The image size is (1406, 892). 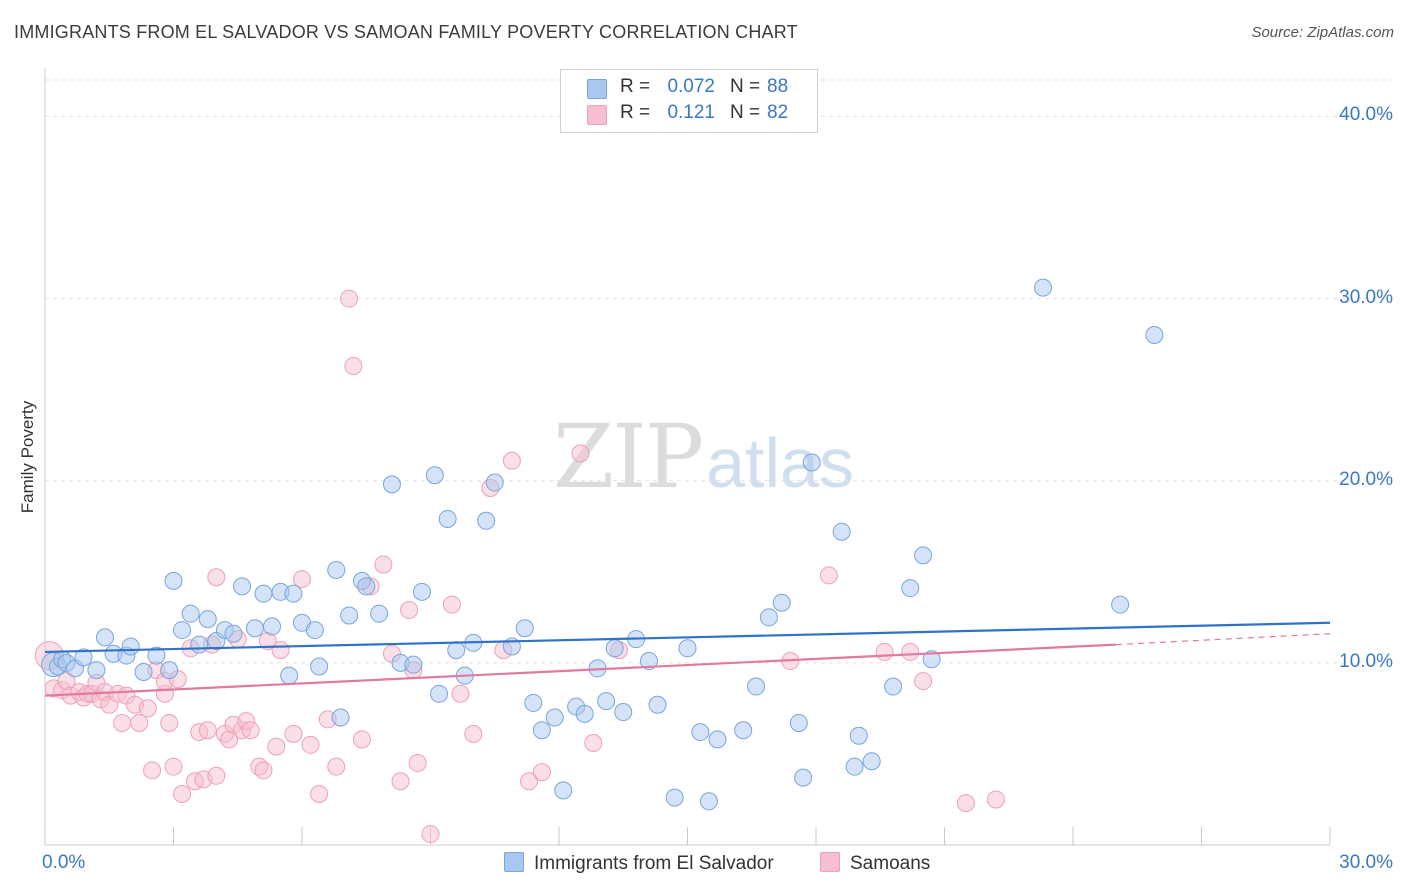 What do you see at coordinates (778, 86) in the screenshot?
I see `n-value: 88` at bounding box center [778, 86].